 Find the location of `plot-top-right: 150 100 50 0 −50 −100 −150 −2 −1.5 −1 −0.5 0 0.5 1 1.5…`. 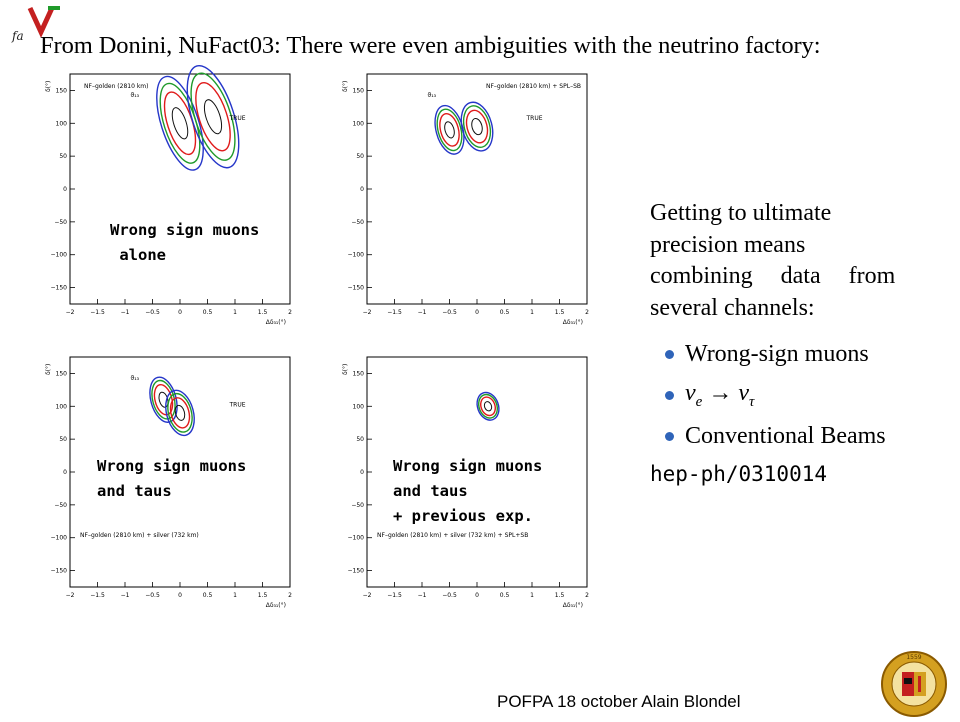

plot-top-right: 150 100 50 0 −50 −100 −150 −2 −1.5 −1 −0.5 0 0.5 1 1.5… is located at coordinates (465, 199).